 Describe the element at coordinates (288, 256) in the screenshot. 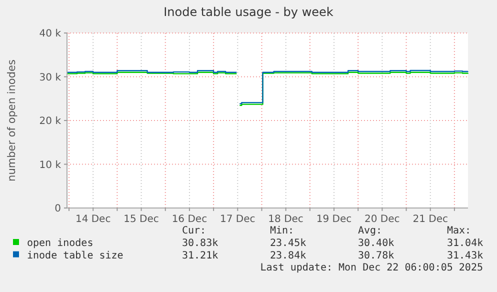

I see `text: 23.84k` at that location.